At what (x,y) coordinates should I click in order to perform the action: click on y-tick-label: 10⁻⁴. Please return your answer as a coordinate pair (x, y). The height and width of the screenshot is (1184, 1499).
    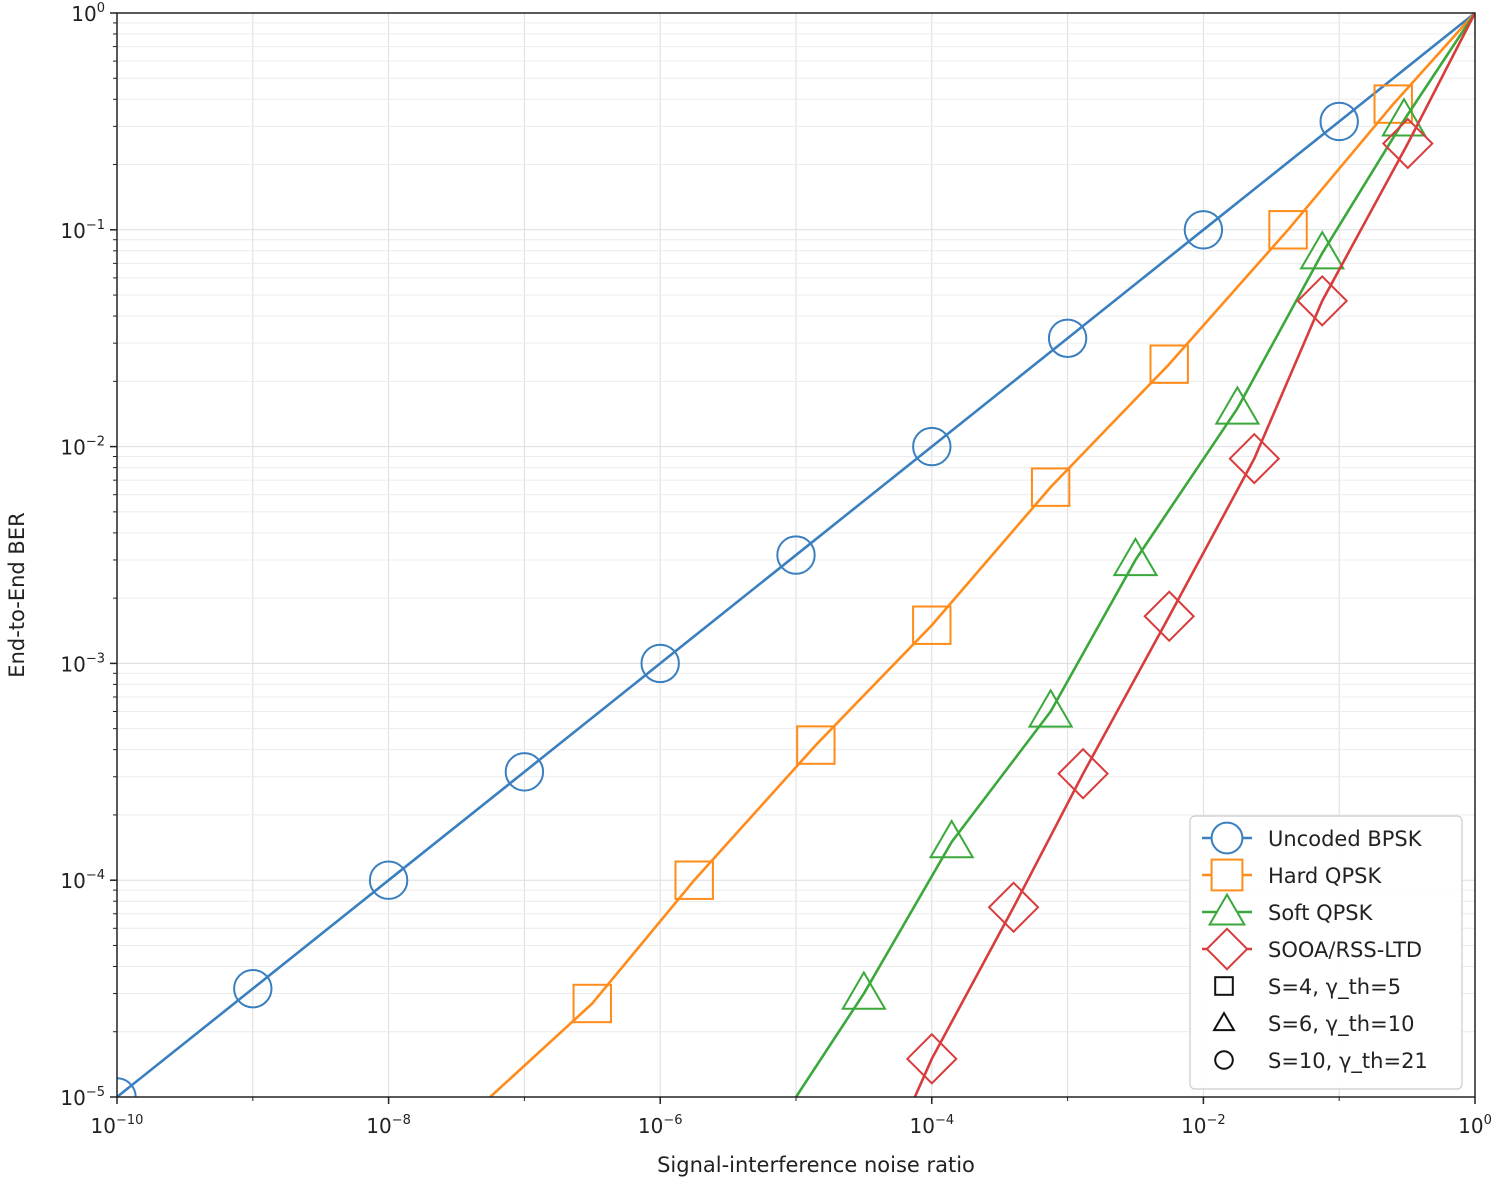
    Looking at the image, I should click on (82, 880).